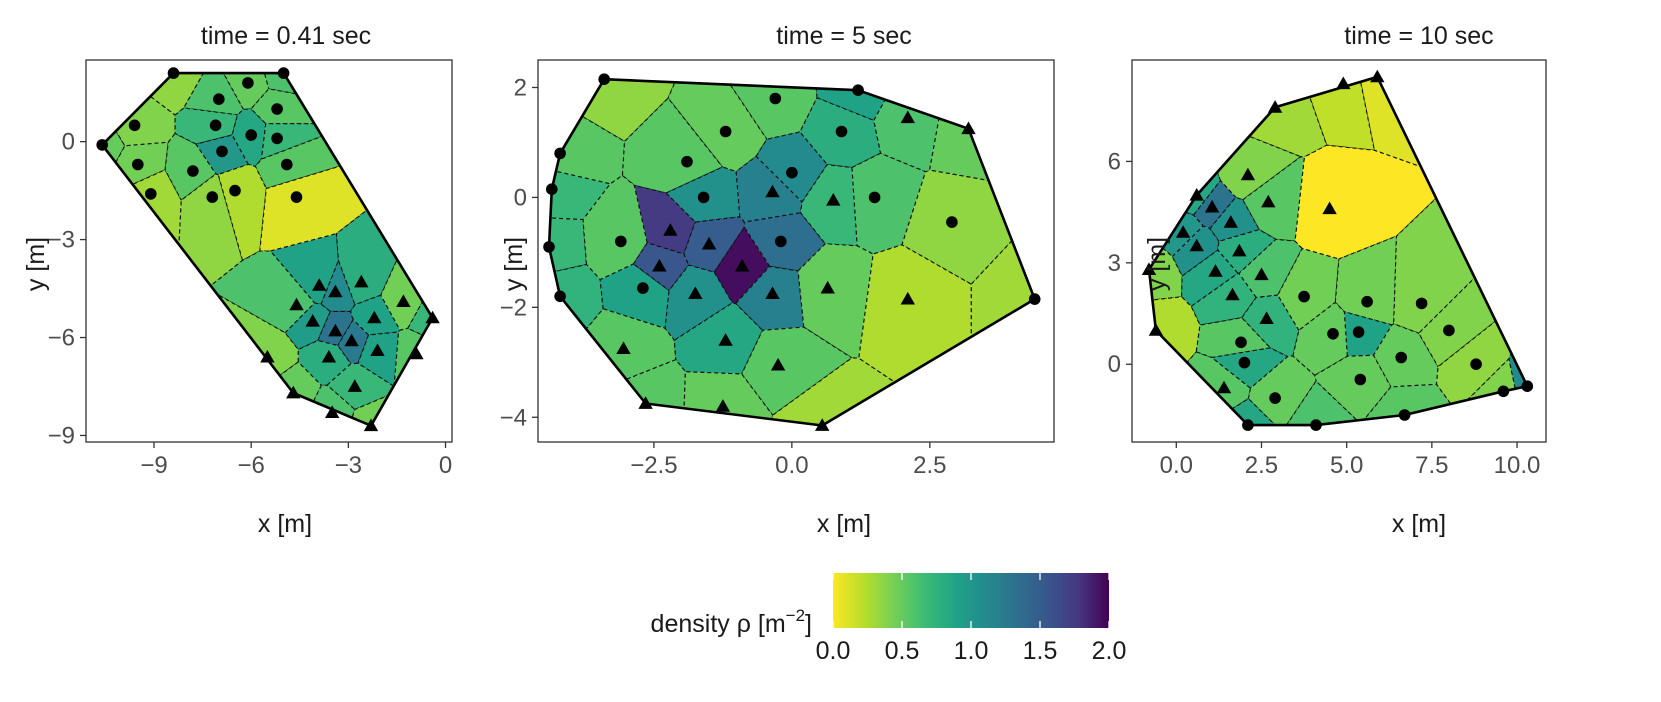 Image resolution: width=1661 pixels, height=702 pixels. Describe the element at coordinates (1157, 264) in the screenshot. I see `panel-3-y-axis-label: y [m]` at that location.